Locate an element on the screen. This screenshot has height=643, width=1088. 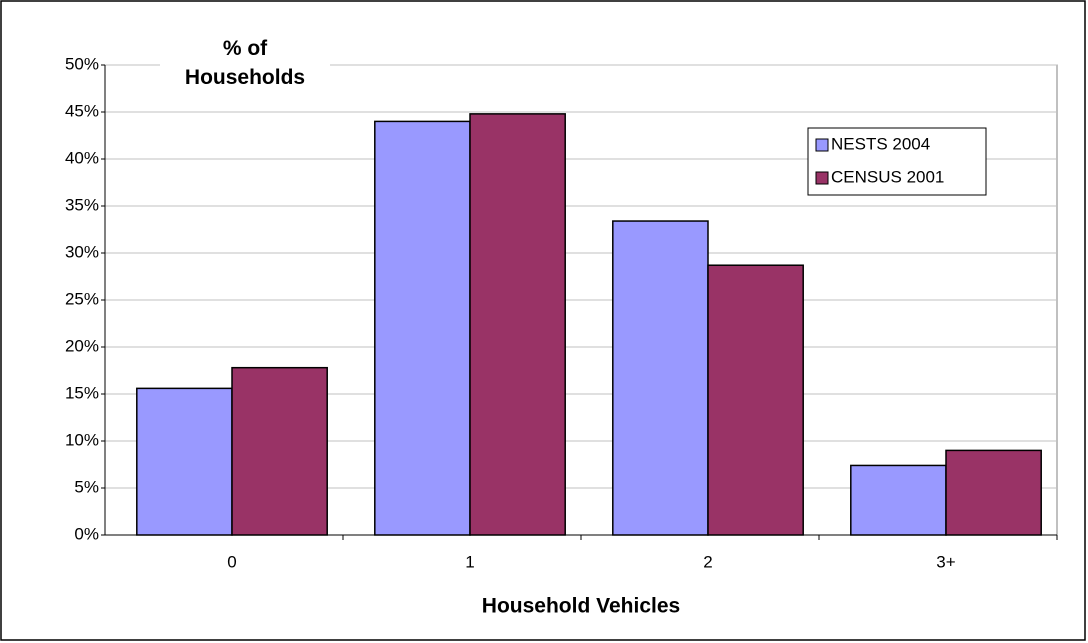
y-tick-label: 5% is located at coordinates (86, 486).